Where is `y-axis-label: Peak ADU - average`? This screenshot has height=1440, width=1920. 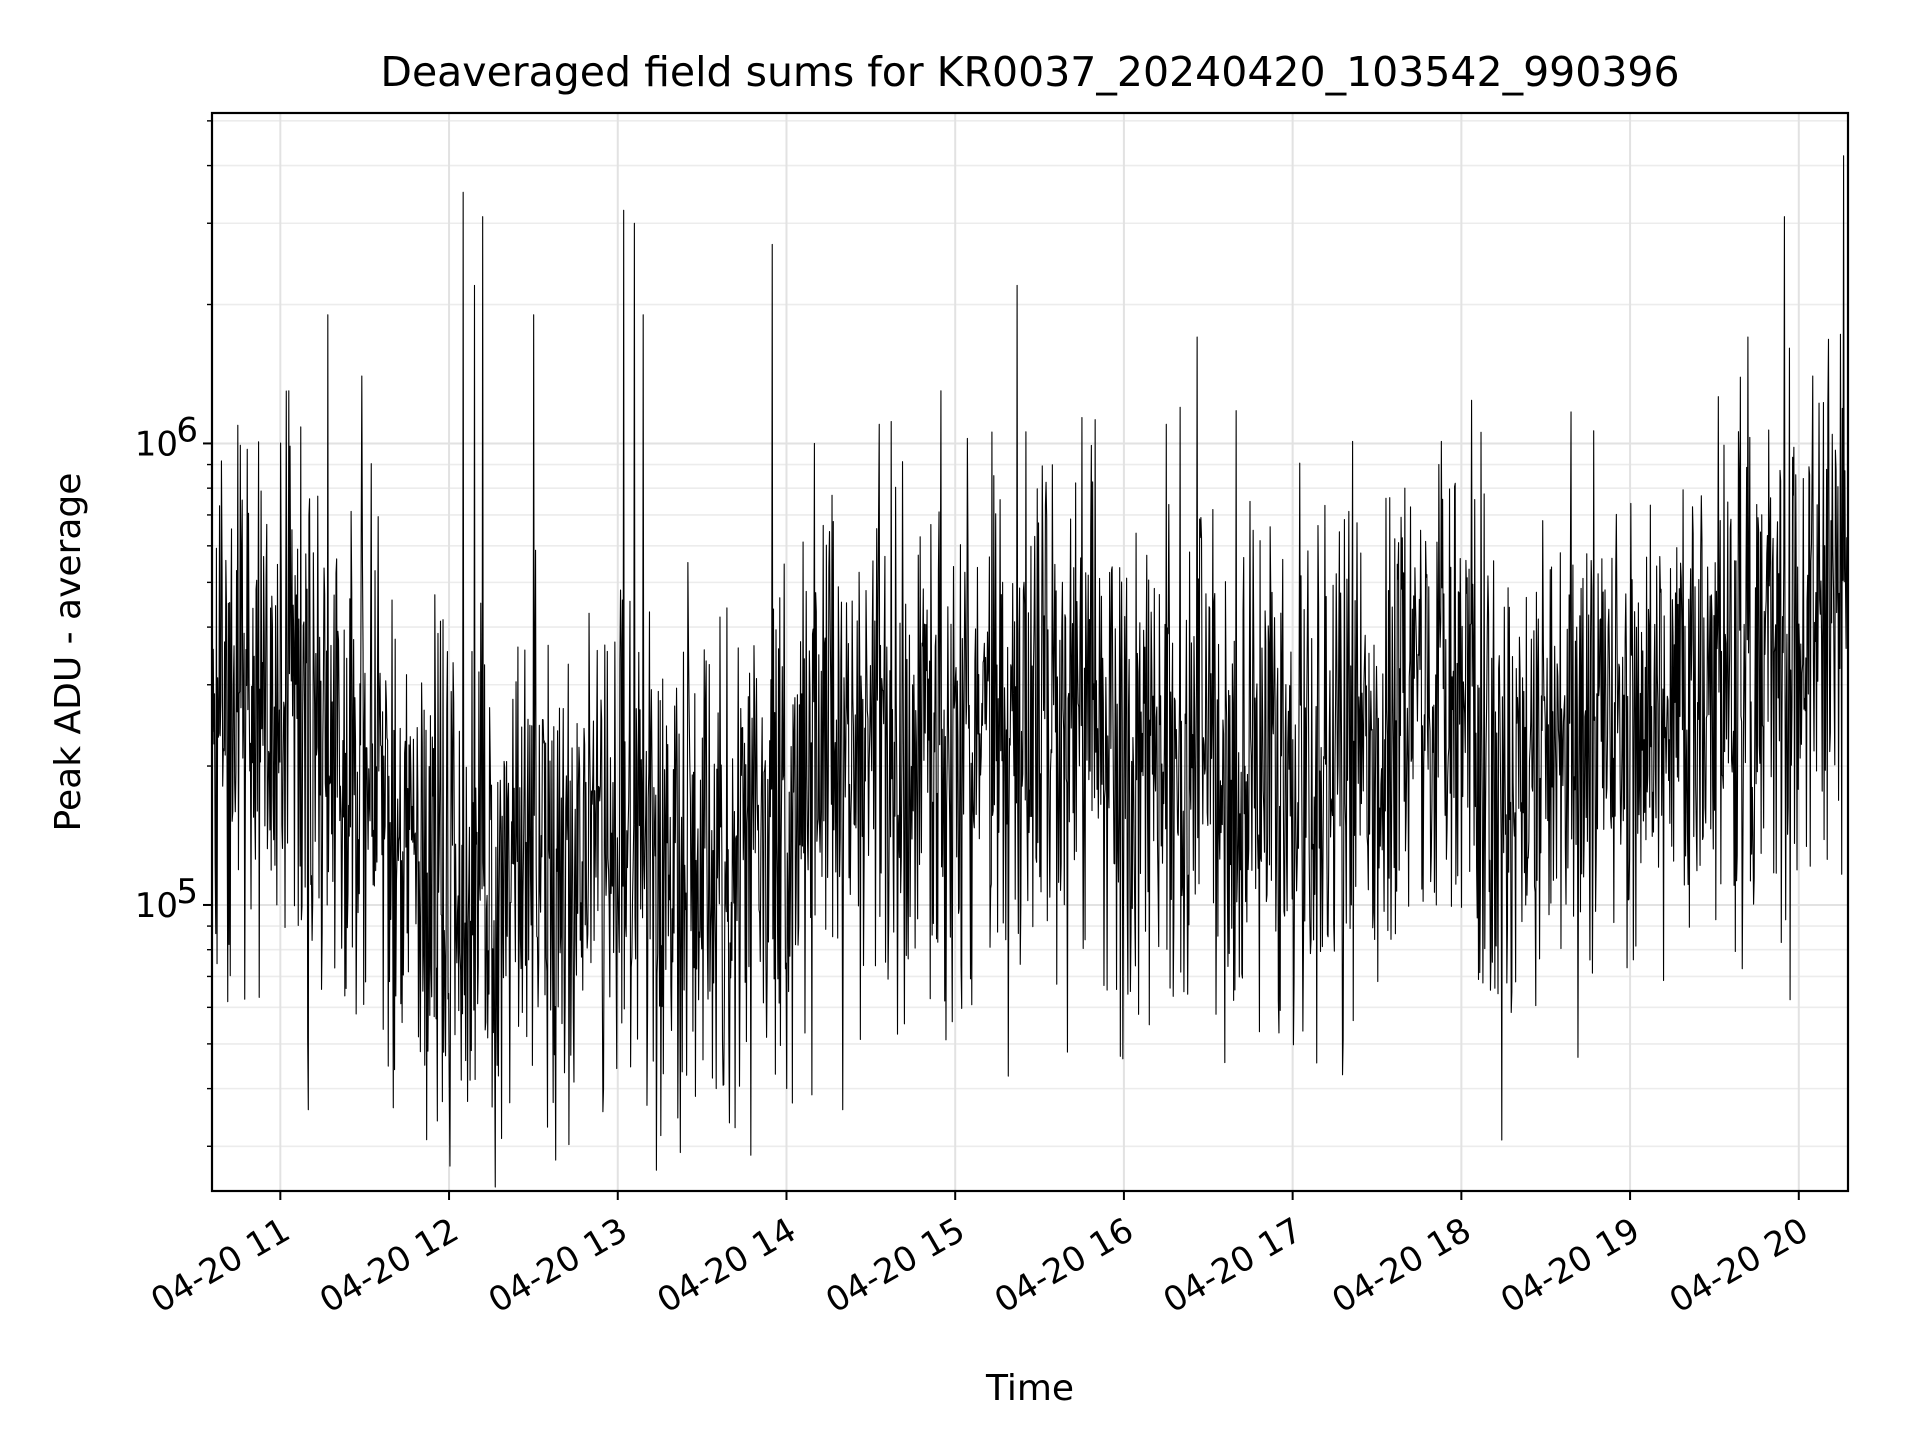 y-axis-label: Peak ADU - average is located at coordinates (68, 652).